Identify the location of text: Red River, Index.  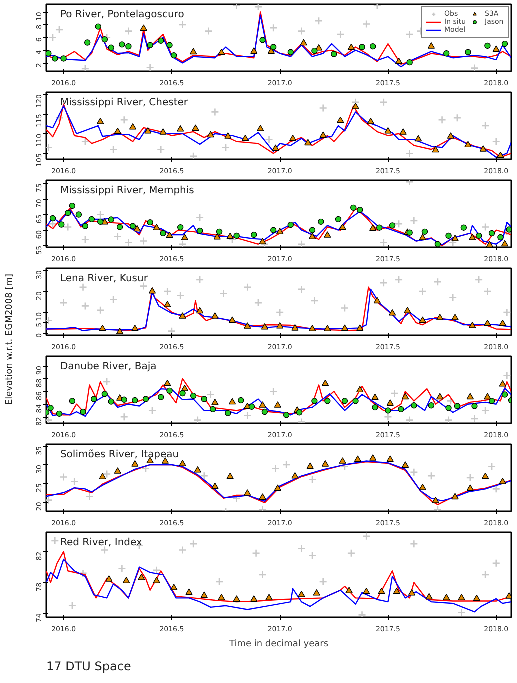
(101, 543).